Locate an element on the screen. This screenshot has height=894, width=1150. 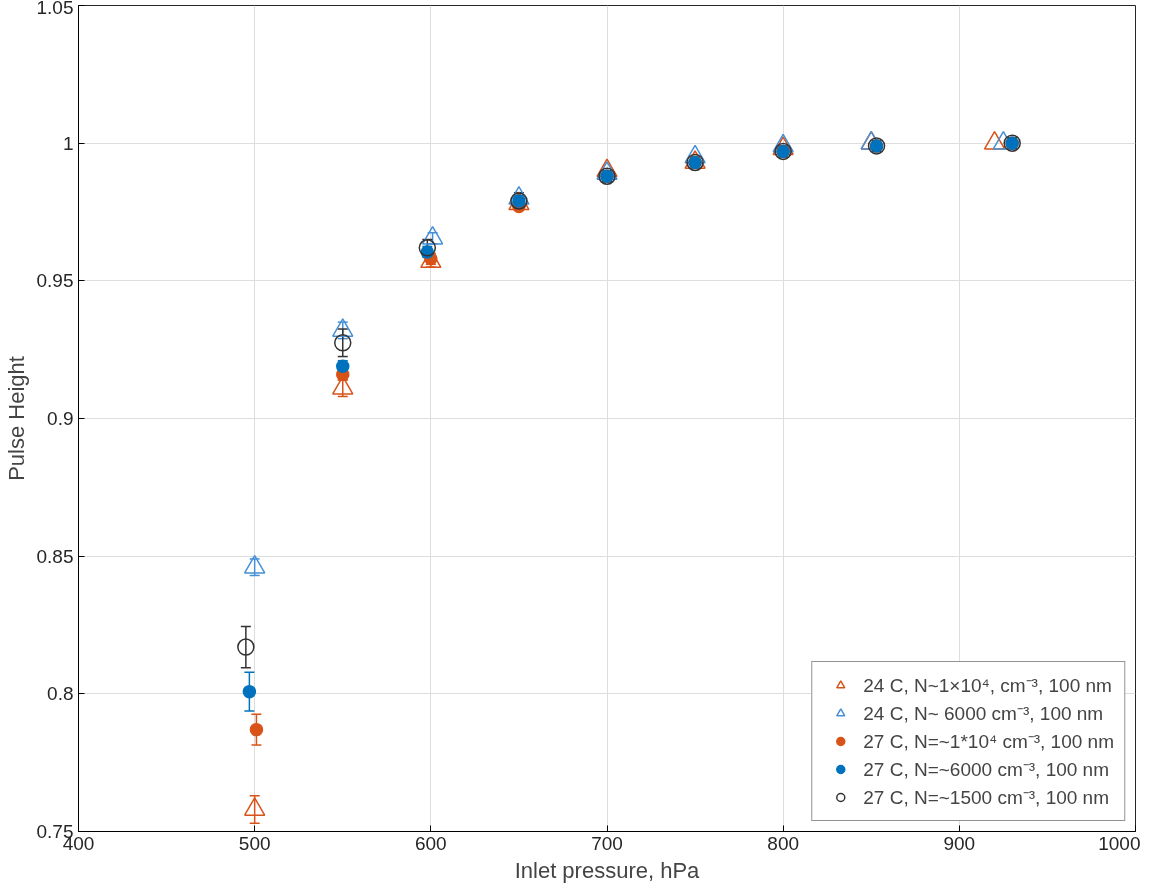
x-tick-label: 1000 is located at coordinates (1119, 843).